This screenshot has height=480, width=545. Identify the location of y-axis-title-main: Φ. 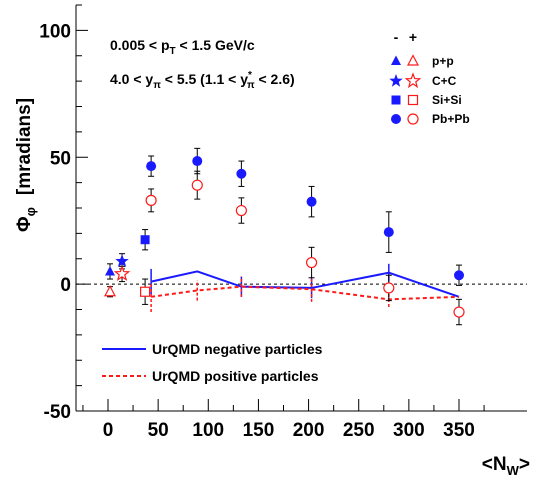
(24, 224).